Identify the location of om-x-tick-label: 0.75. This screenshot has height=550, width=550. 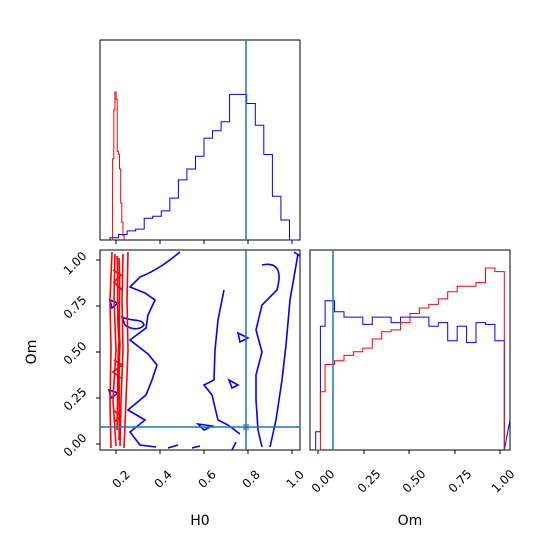
(460, 481).